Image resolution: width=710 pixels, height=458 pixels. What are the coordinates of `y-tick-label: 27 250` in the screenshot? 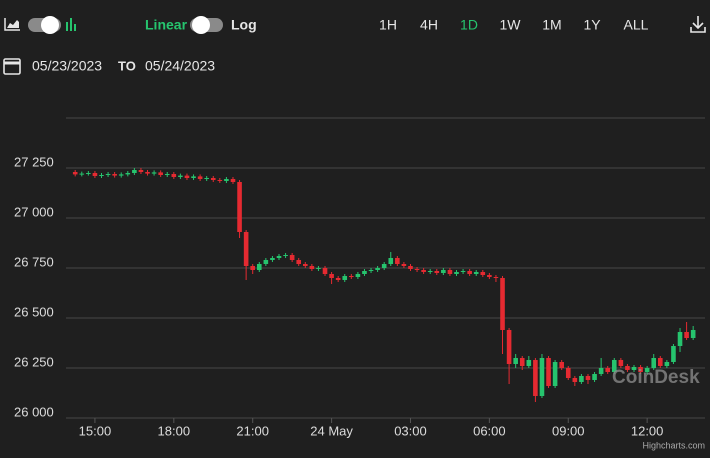 It's located at (34, 161).